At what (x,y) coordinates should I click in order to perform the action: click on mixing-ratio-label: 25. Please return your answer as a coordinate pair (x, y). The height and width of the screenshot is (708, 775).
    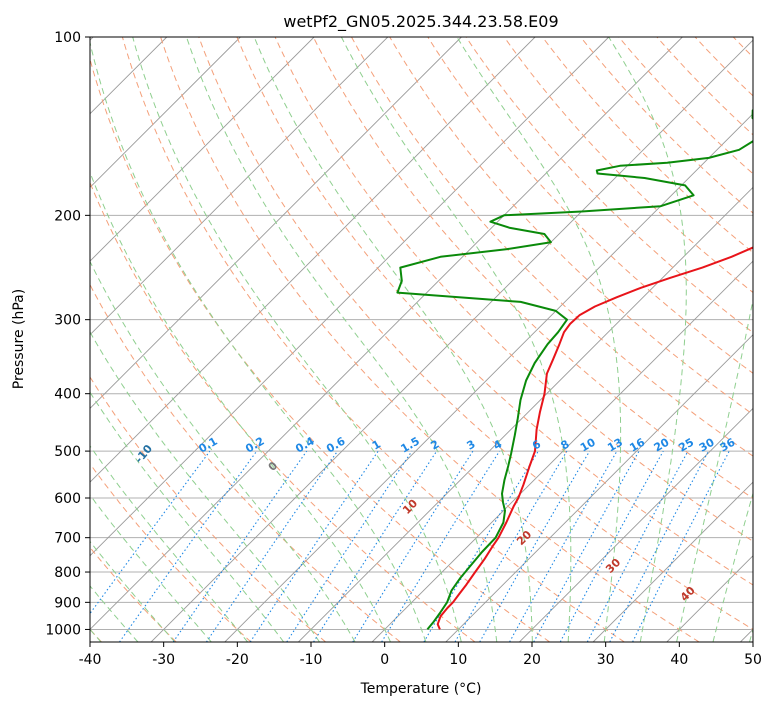
    Looking at the image, I should click on (686, 445).